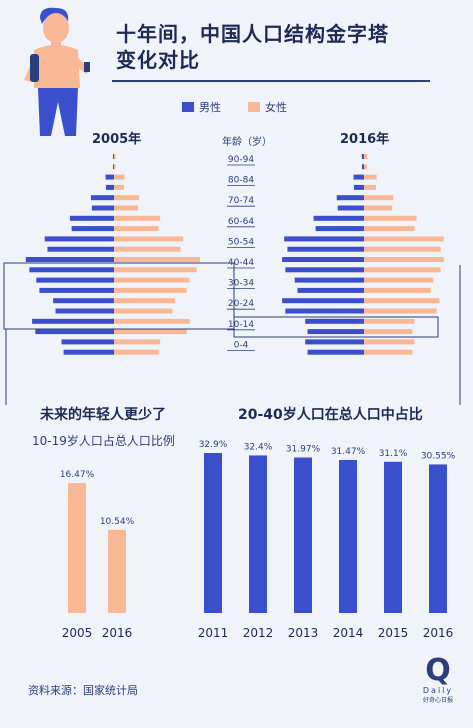  What do you see at coordinates (56, 28) in the screenshot?
I see `head-shape` at bounding box center [56, 28].